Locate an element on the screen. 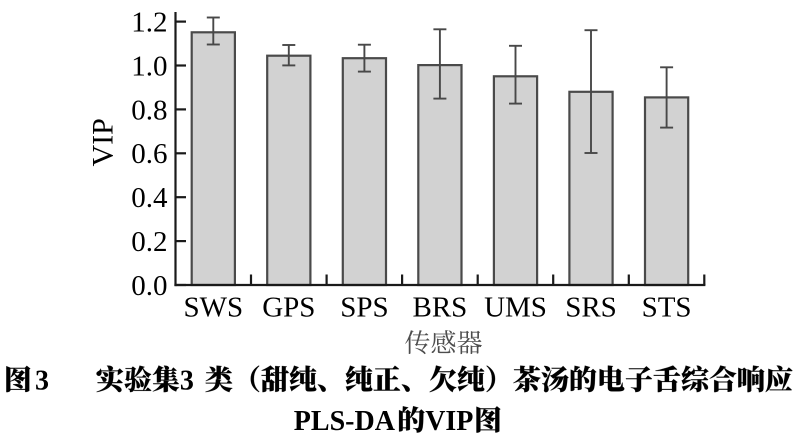  svg-text: PLS-DA is located at coordinates (345, 421).